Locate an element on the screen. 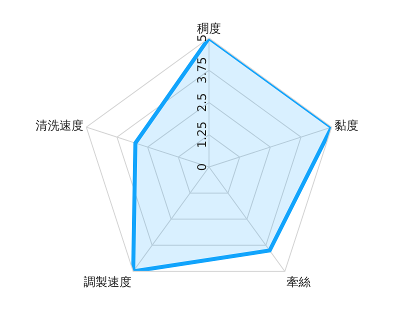 The height and width of the screenshot is (324, 418). y-tick-label: 5 is located at coordinates (202, 38).